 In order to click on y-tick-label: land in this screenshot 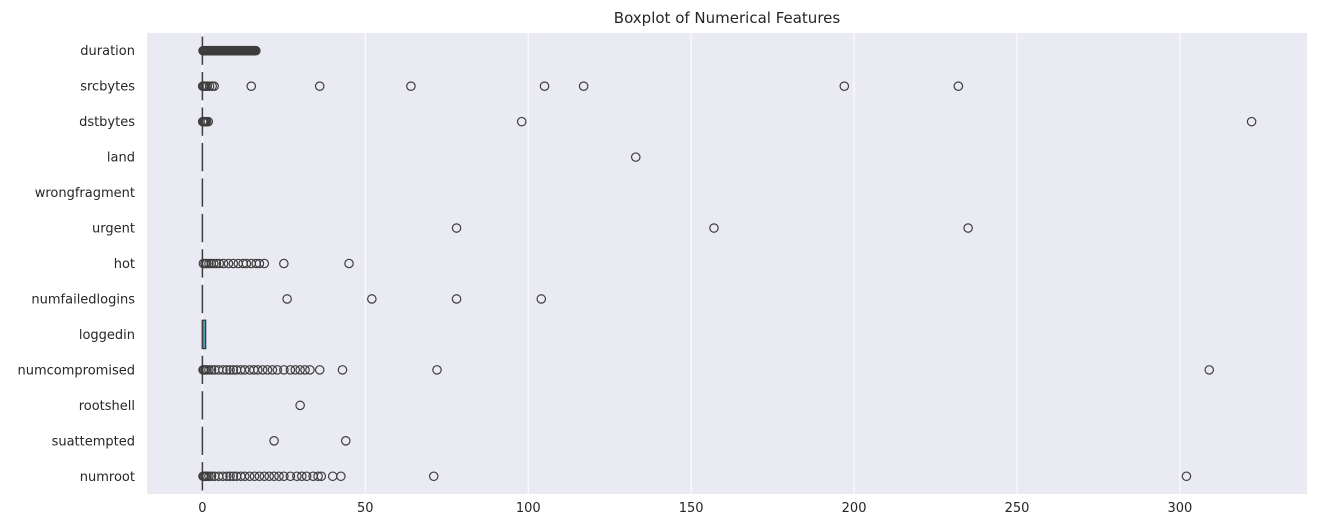, I will do `click(121, 158)`.